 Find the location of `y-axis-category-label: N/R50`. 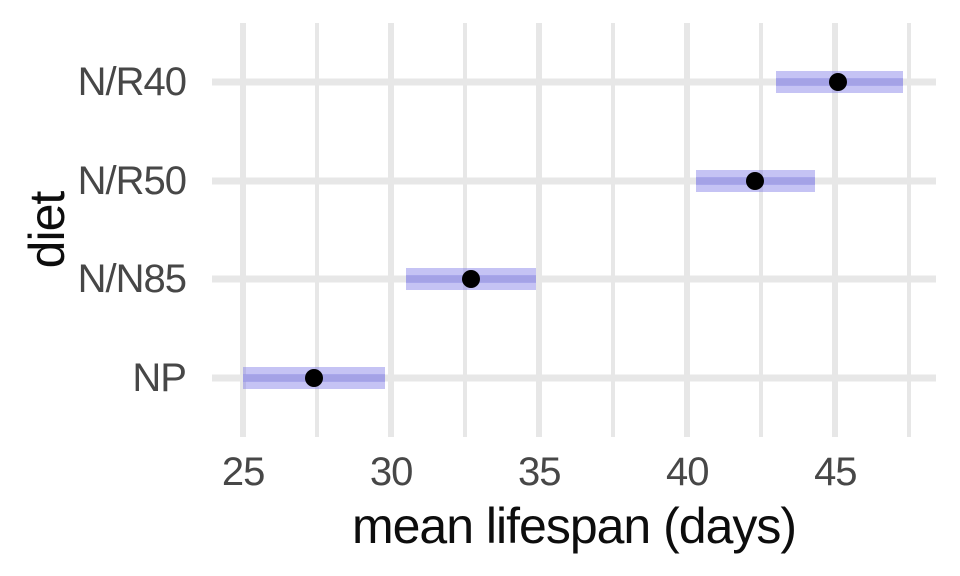

y-axis-category-label: N/R50 is located at coordinates (132, 180).